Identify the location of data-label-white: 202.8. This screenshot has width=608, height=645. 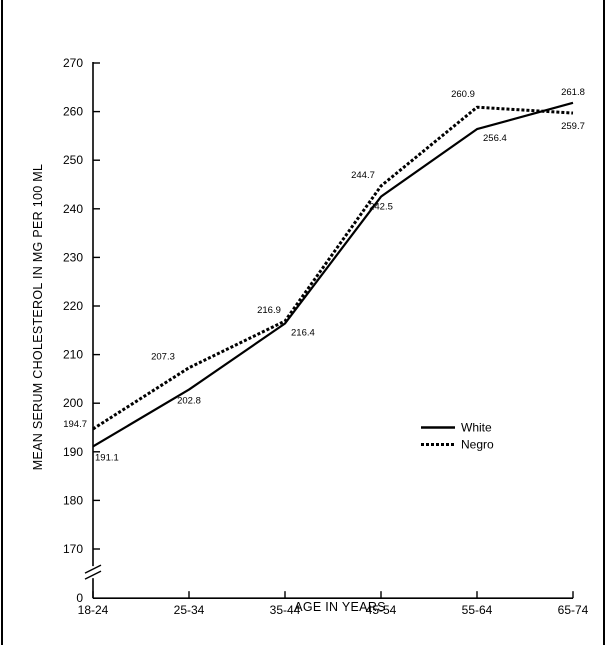
(189, 401).